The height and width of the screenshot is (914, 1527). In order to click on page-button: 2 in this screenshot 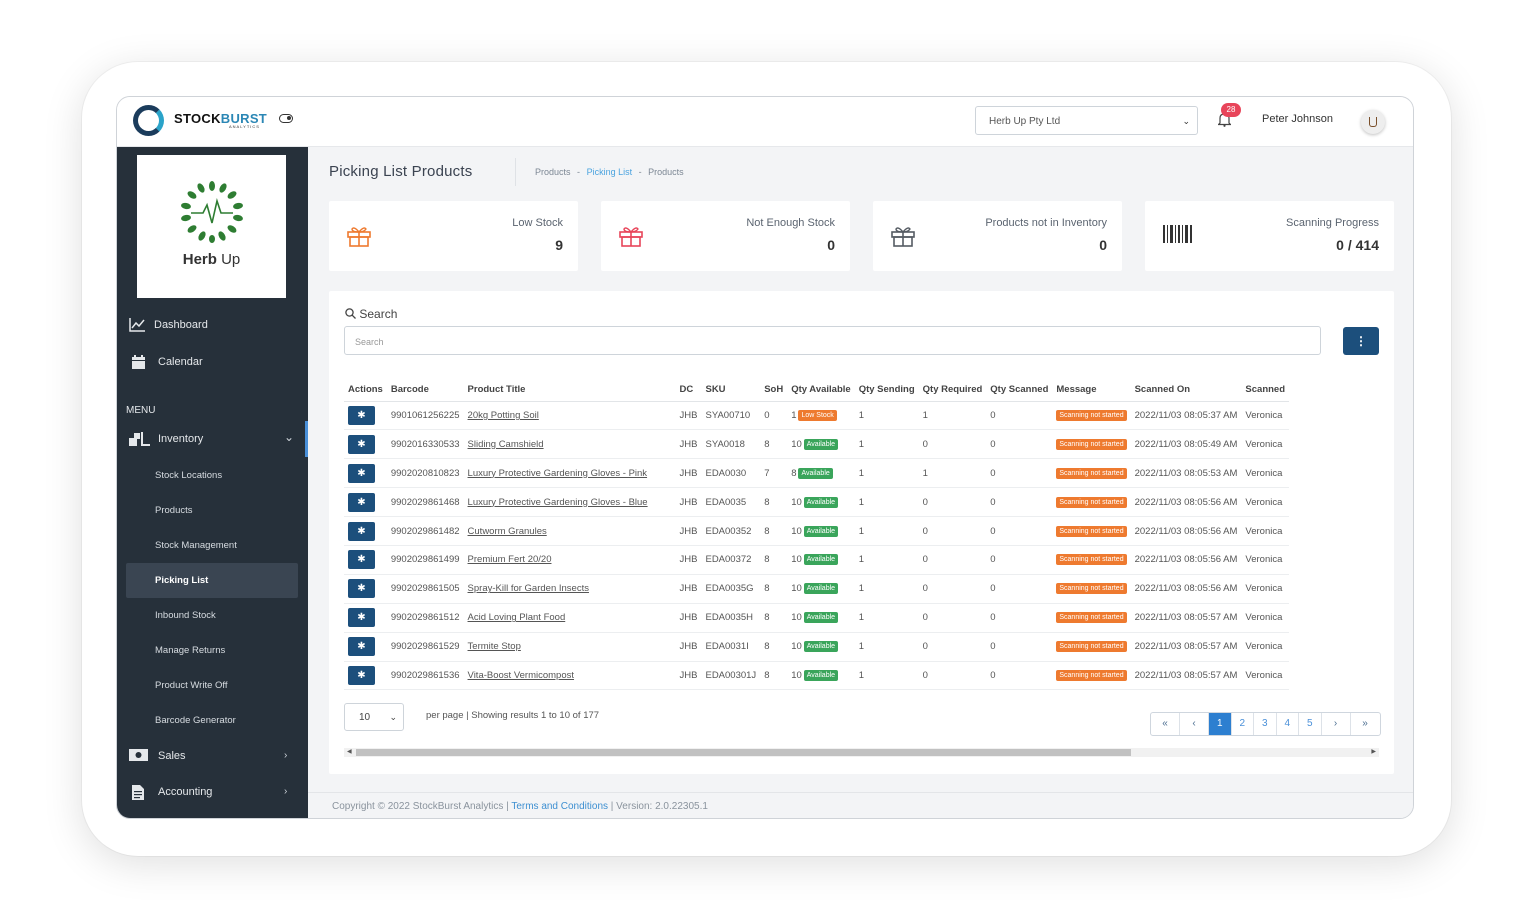, I will do `click(1243, 724)`.